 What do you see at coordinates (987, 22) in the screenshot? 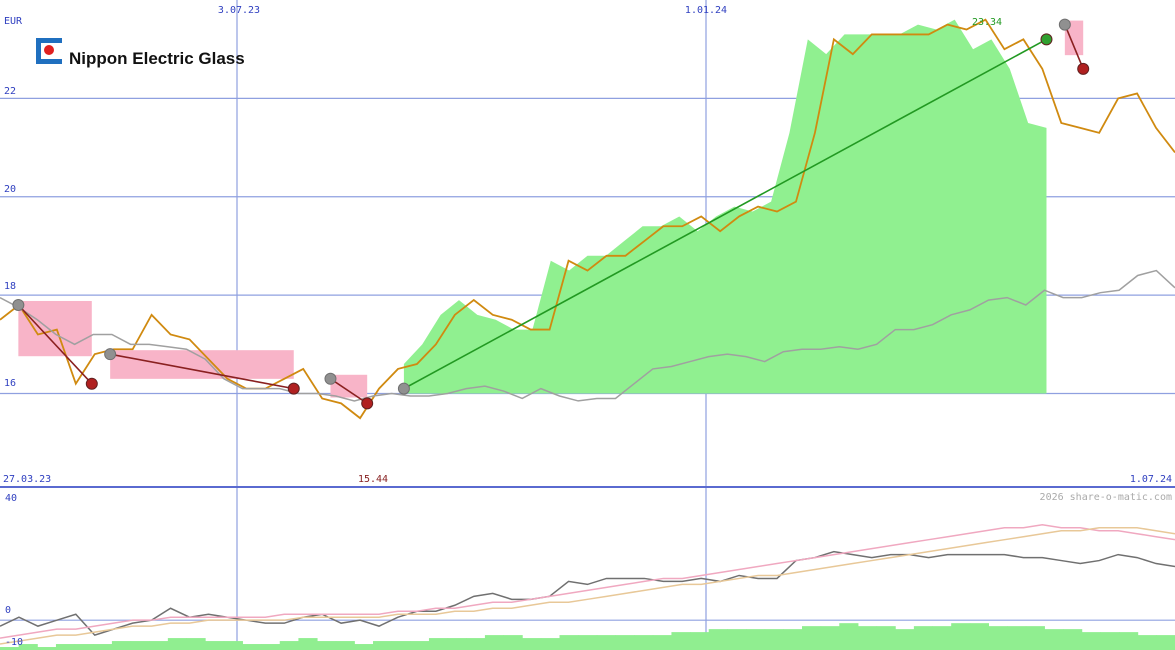
I see `high-price-label: 23.34` at bounding box center [987, 22].